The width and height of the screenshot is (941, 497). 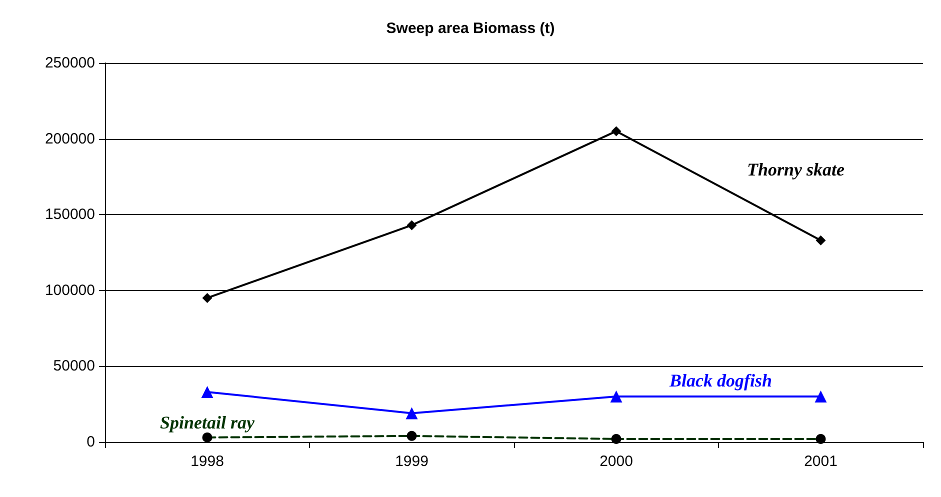 What do you see at coordinates (69, 215) in the screenshot?
I see `y-tick-label: 150000` at bounding box center [69, 215].